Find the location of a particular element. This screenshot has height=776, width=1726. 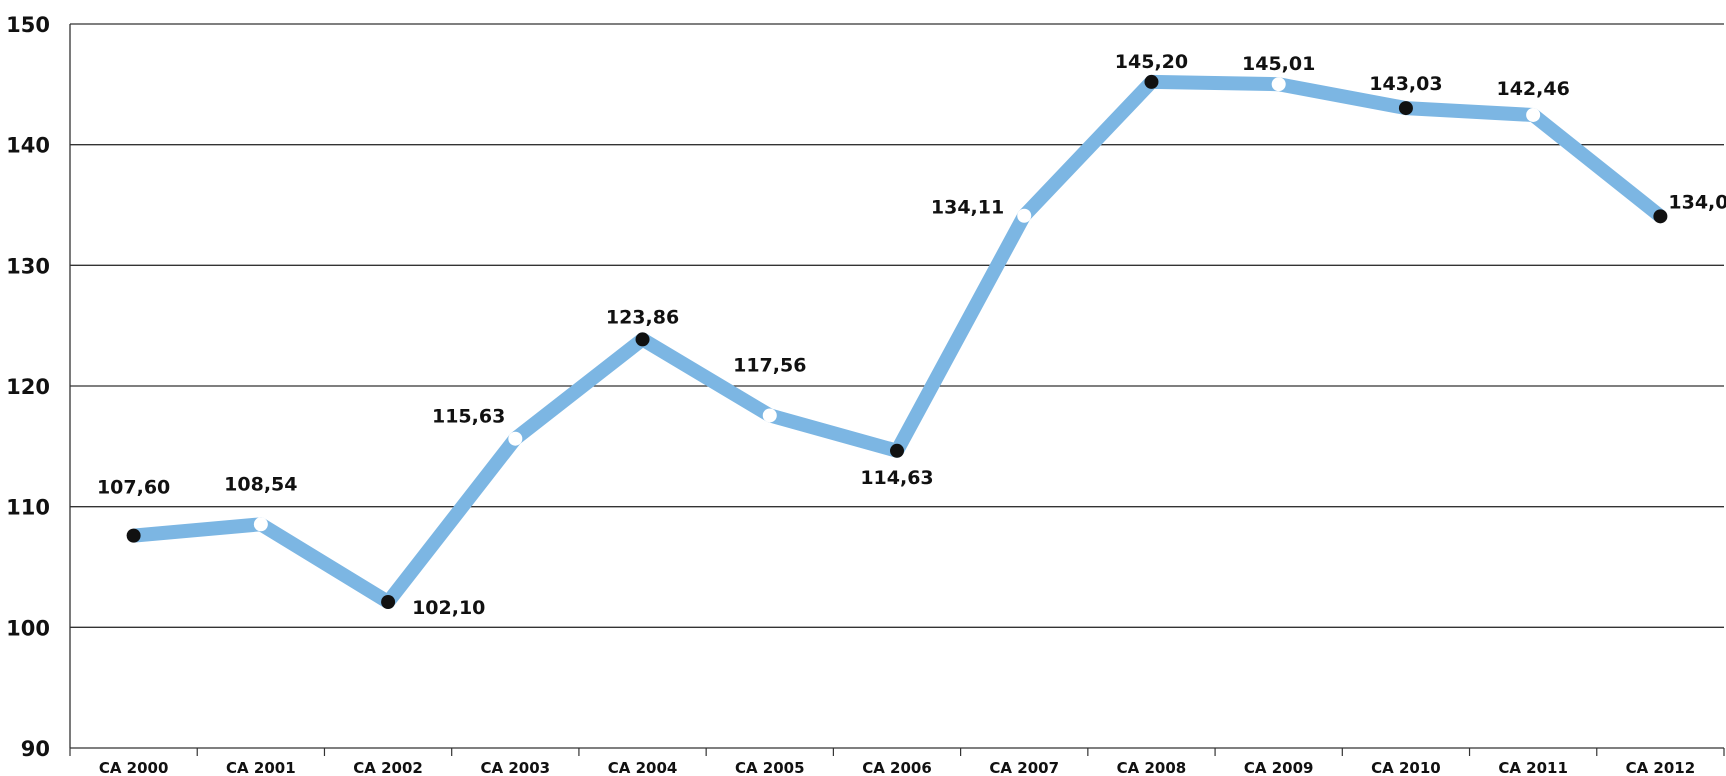

y-tick-label: 140 is located at coordinates (28, 146).